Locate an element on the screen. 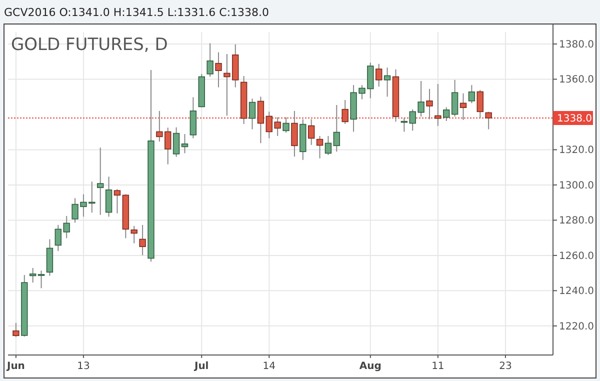  ref-line-label: 1338.0 is located at coordinates (574, 118).